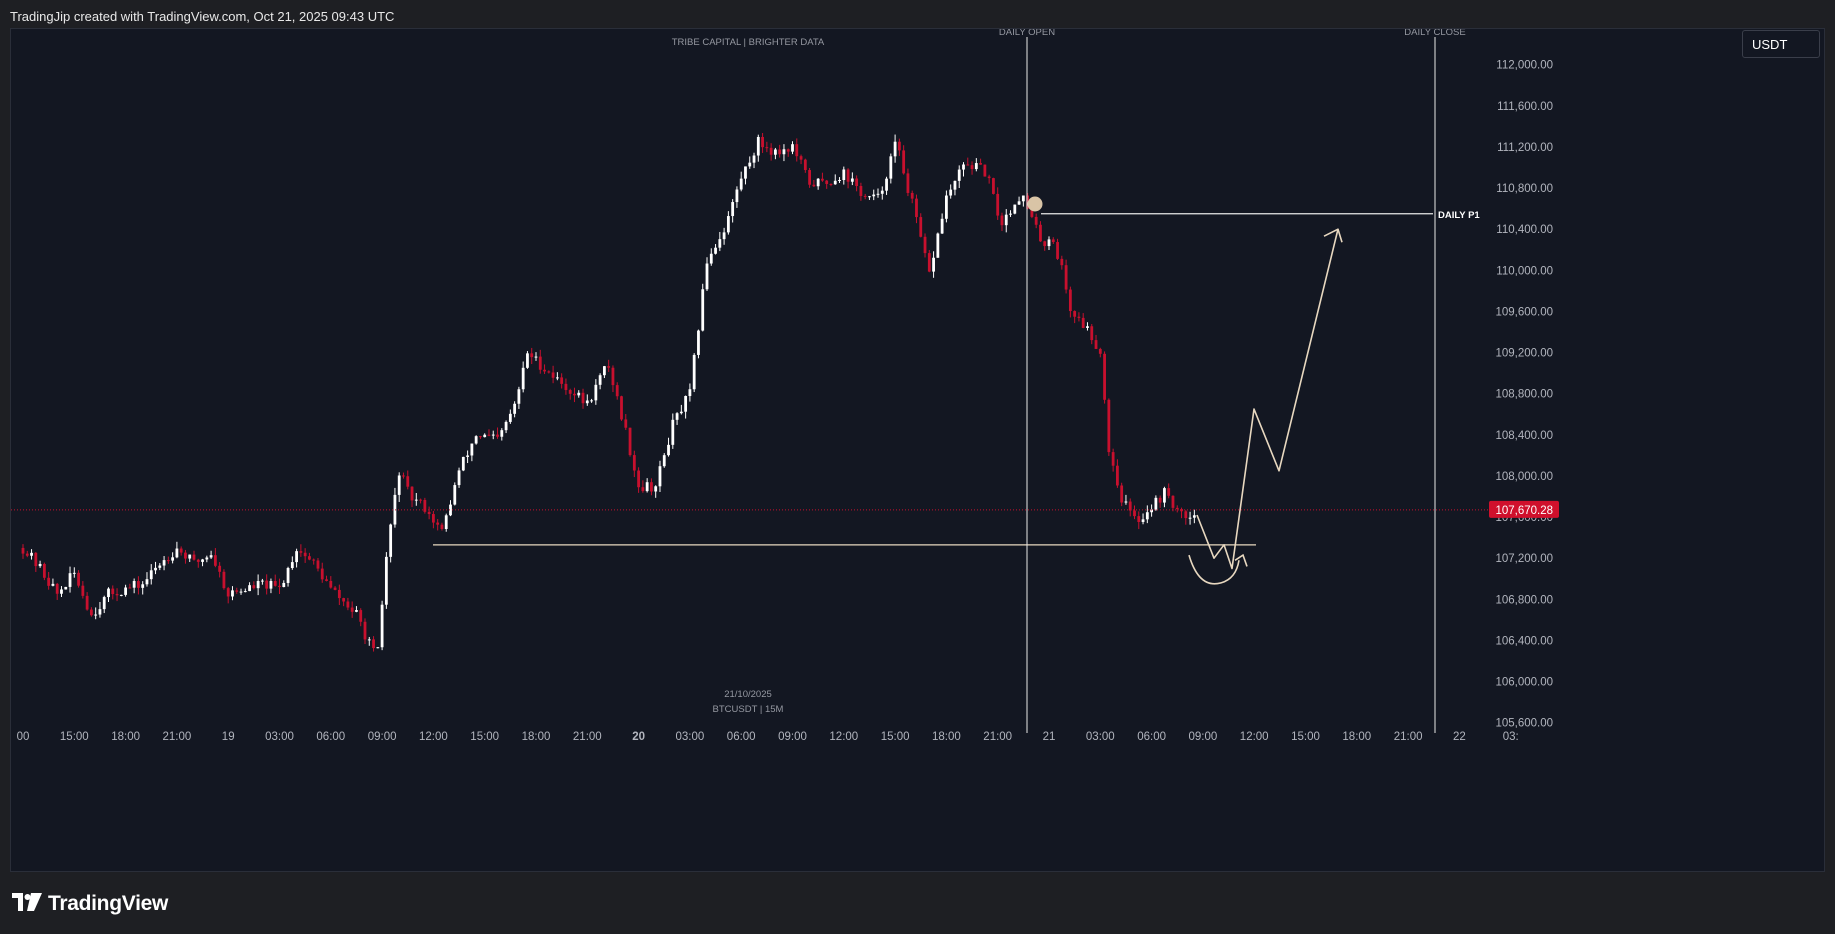 The image size is (1835, 934). Describe the element at coordinates (23, 737) in the screenshot. I see `time-tick-label: 00` at that location.